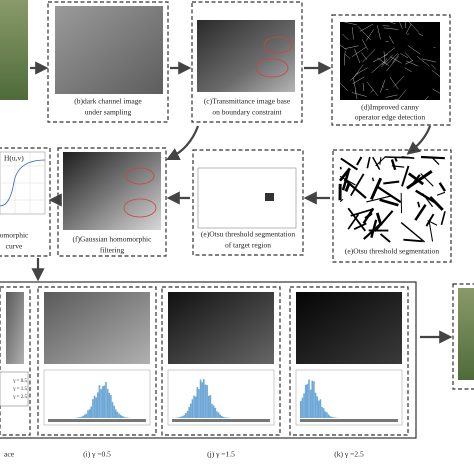  Describe the element at coordinates (108, 112) in the screenshot. I see `caption: under sampling` at that location.